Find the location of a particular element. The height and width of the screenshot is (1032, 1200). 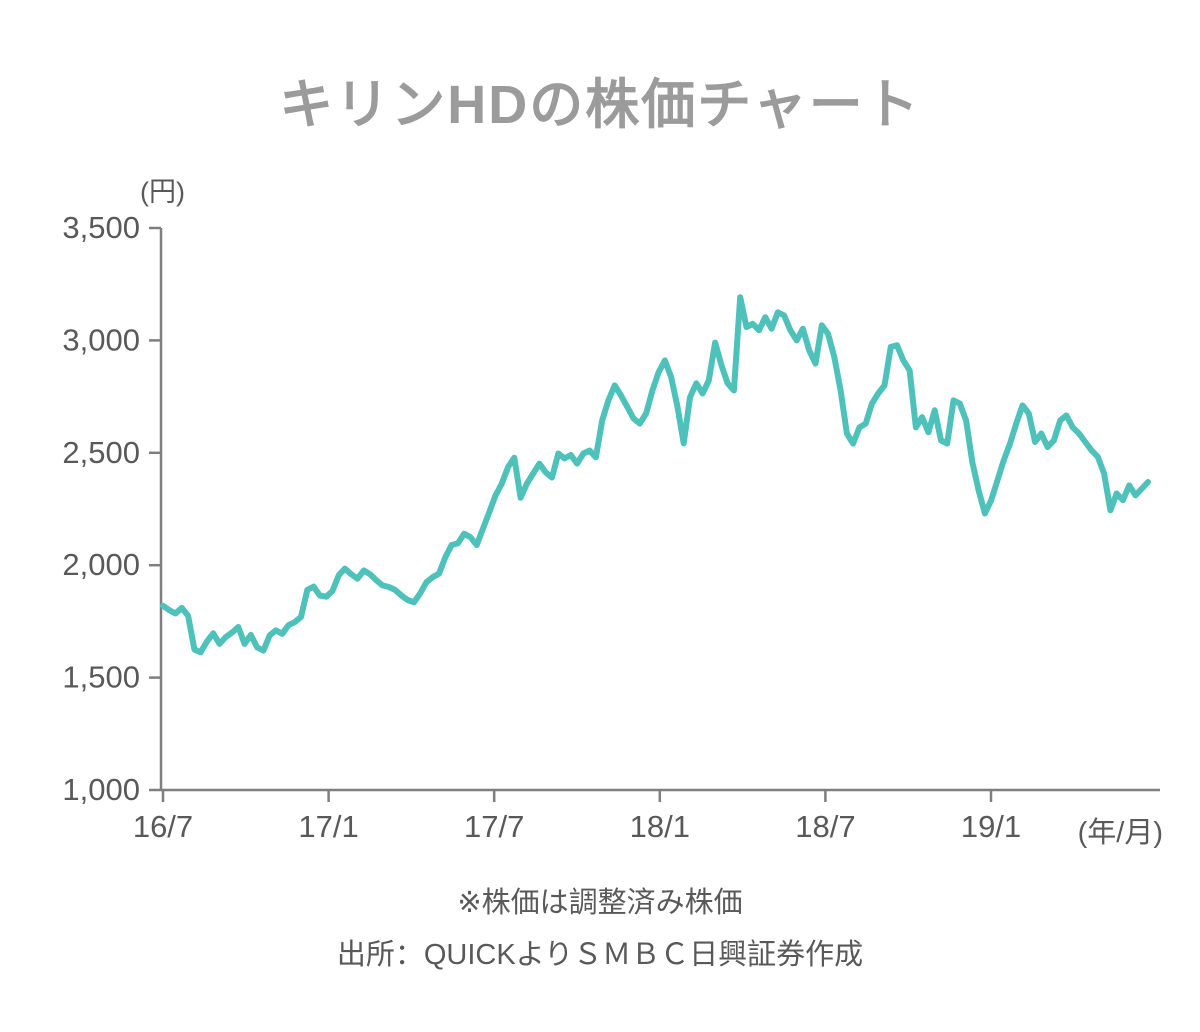

chart-title: キリンHDの株価チャート is located at coordinates (600, 105).